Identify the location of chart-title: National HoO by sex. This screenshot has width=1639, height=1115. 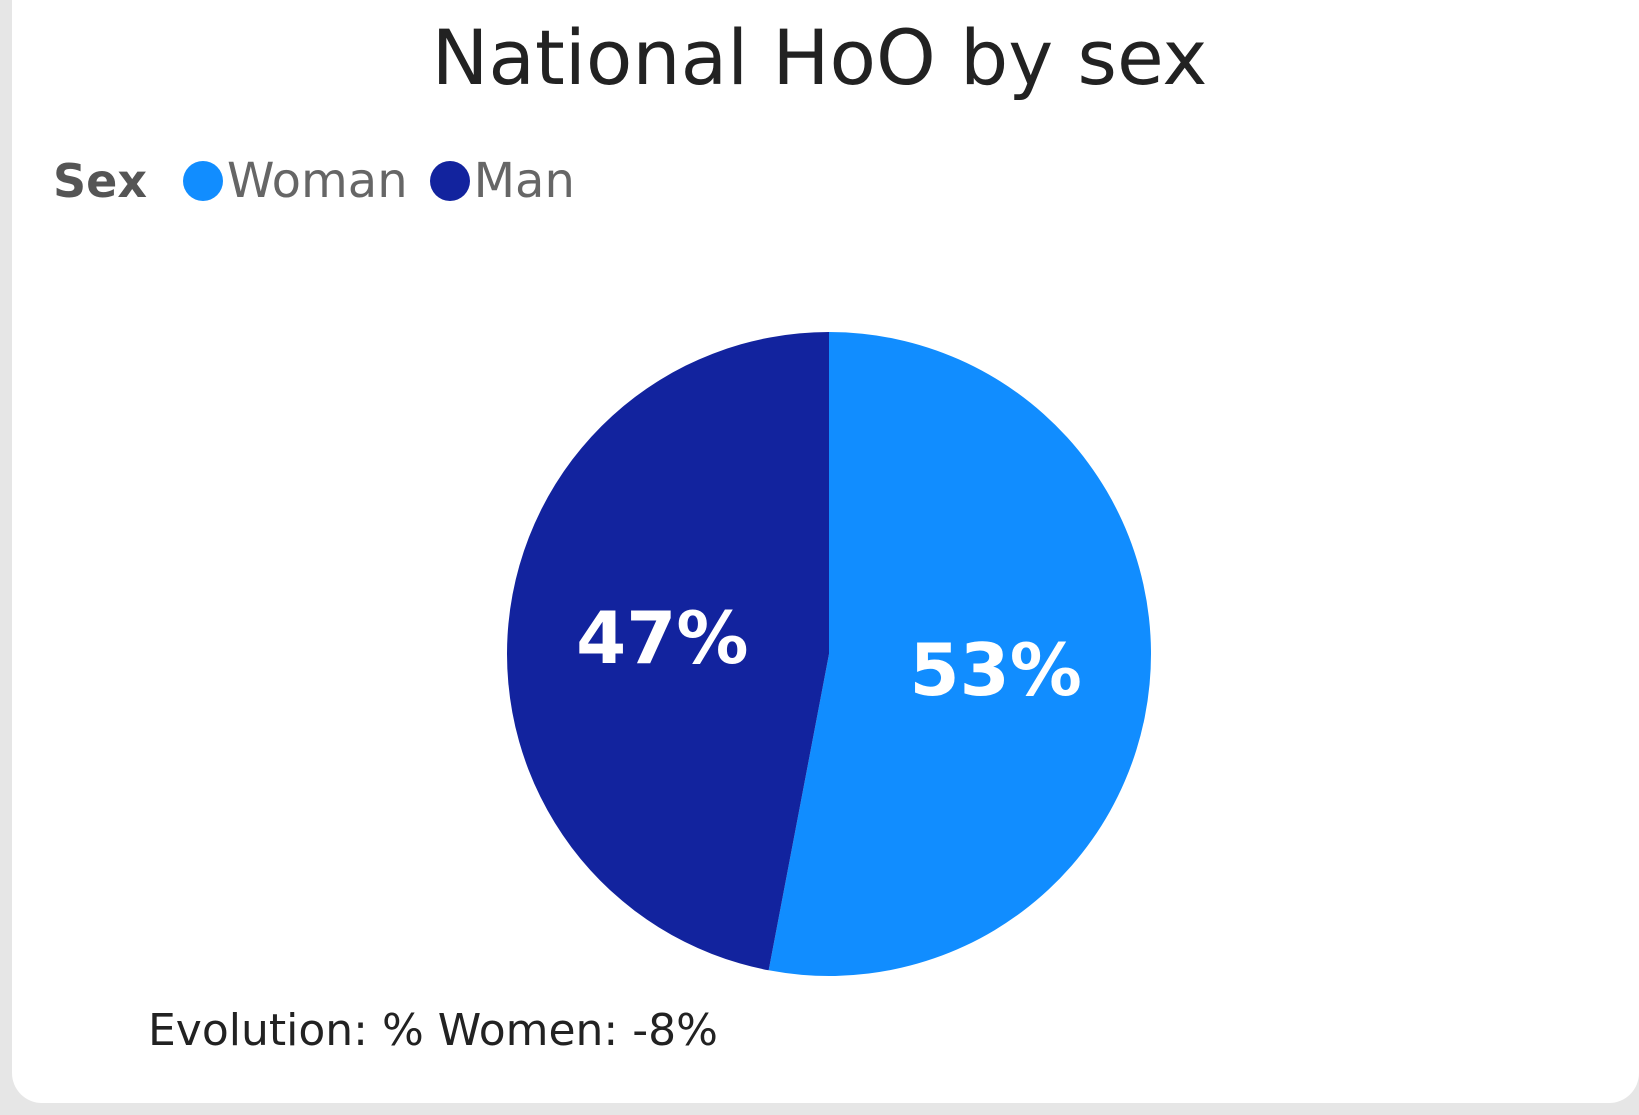
(819, 57).